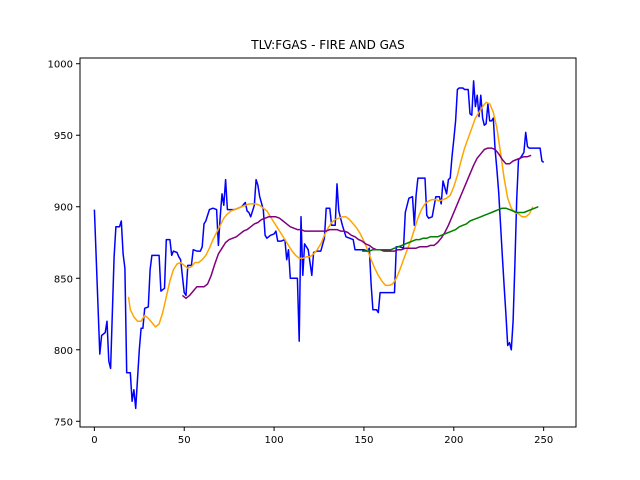 This screenshot has height=480, width=640. I want to click on y-axis: 750 800 850 900 950 1000, so click(64, 244).